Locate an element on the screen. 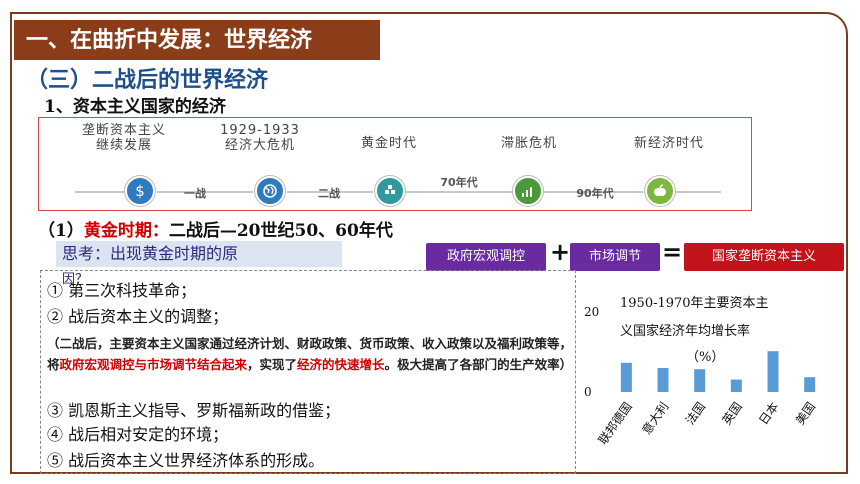  dollar-icon: $ is located at coordinates (140, 191).